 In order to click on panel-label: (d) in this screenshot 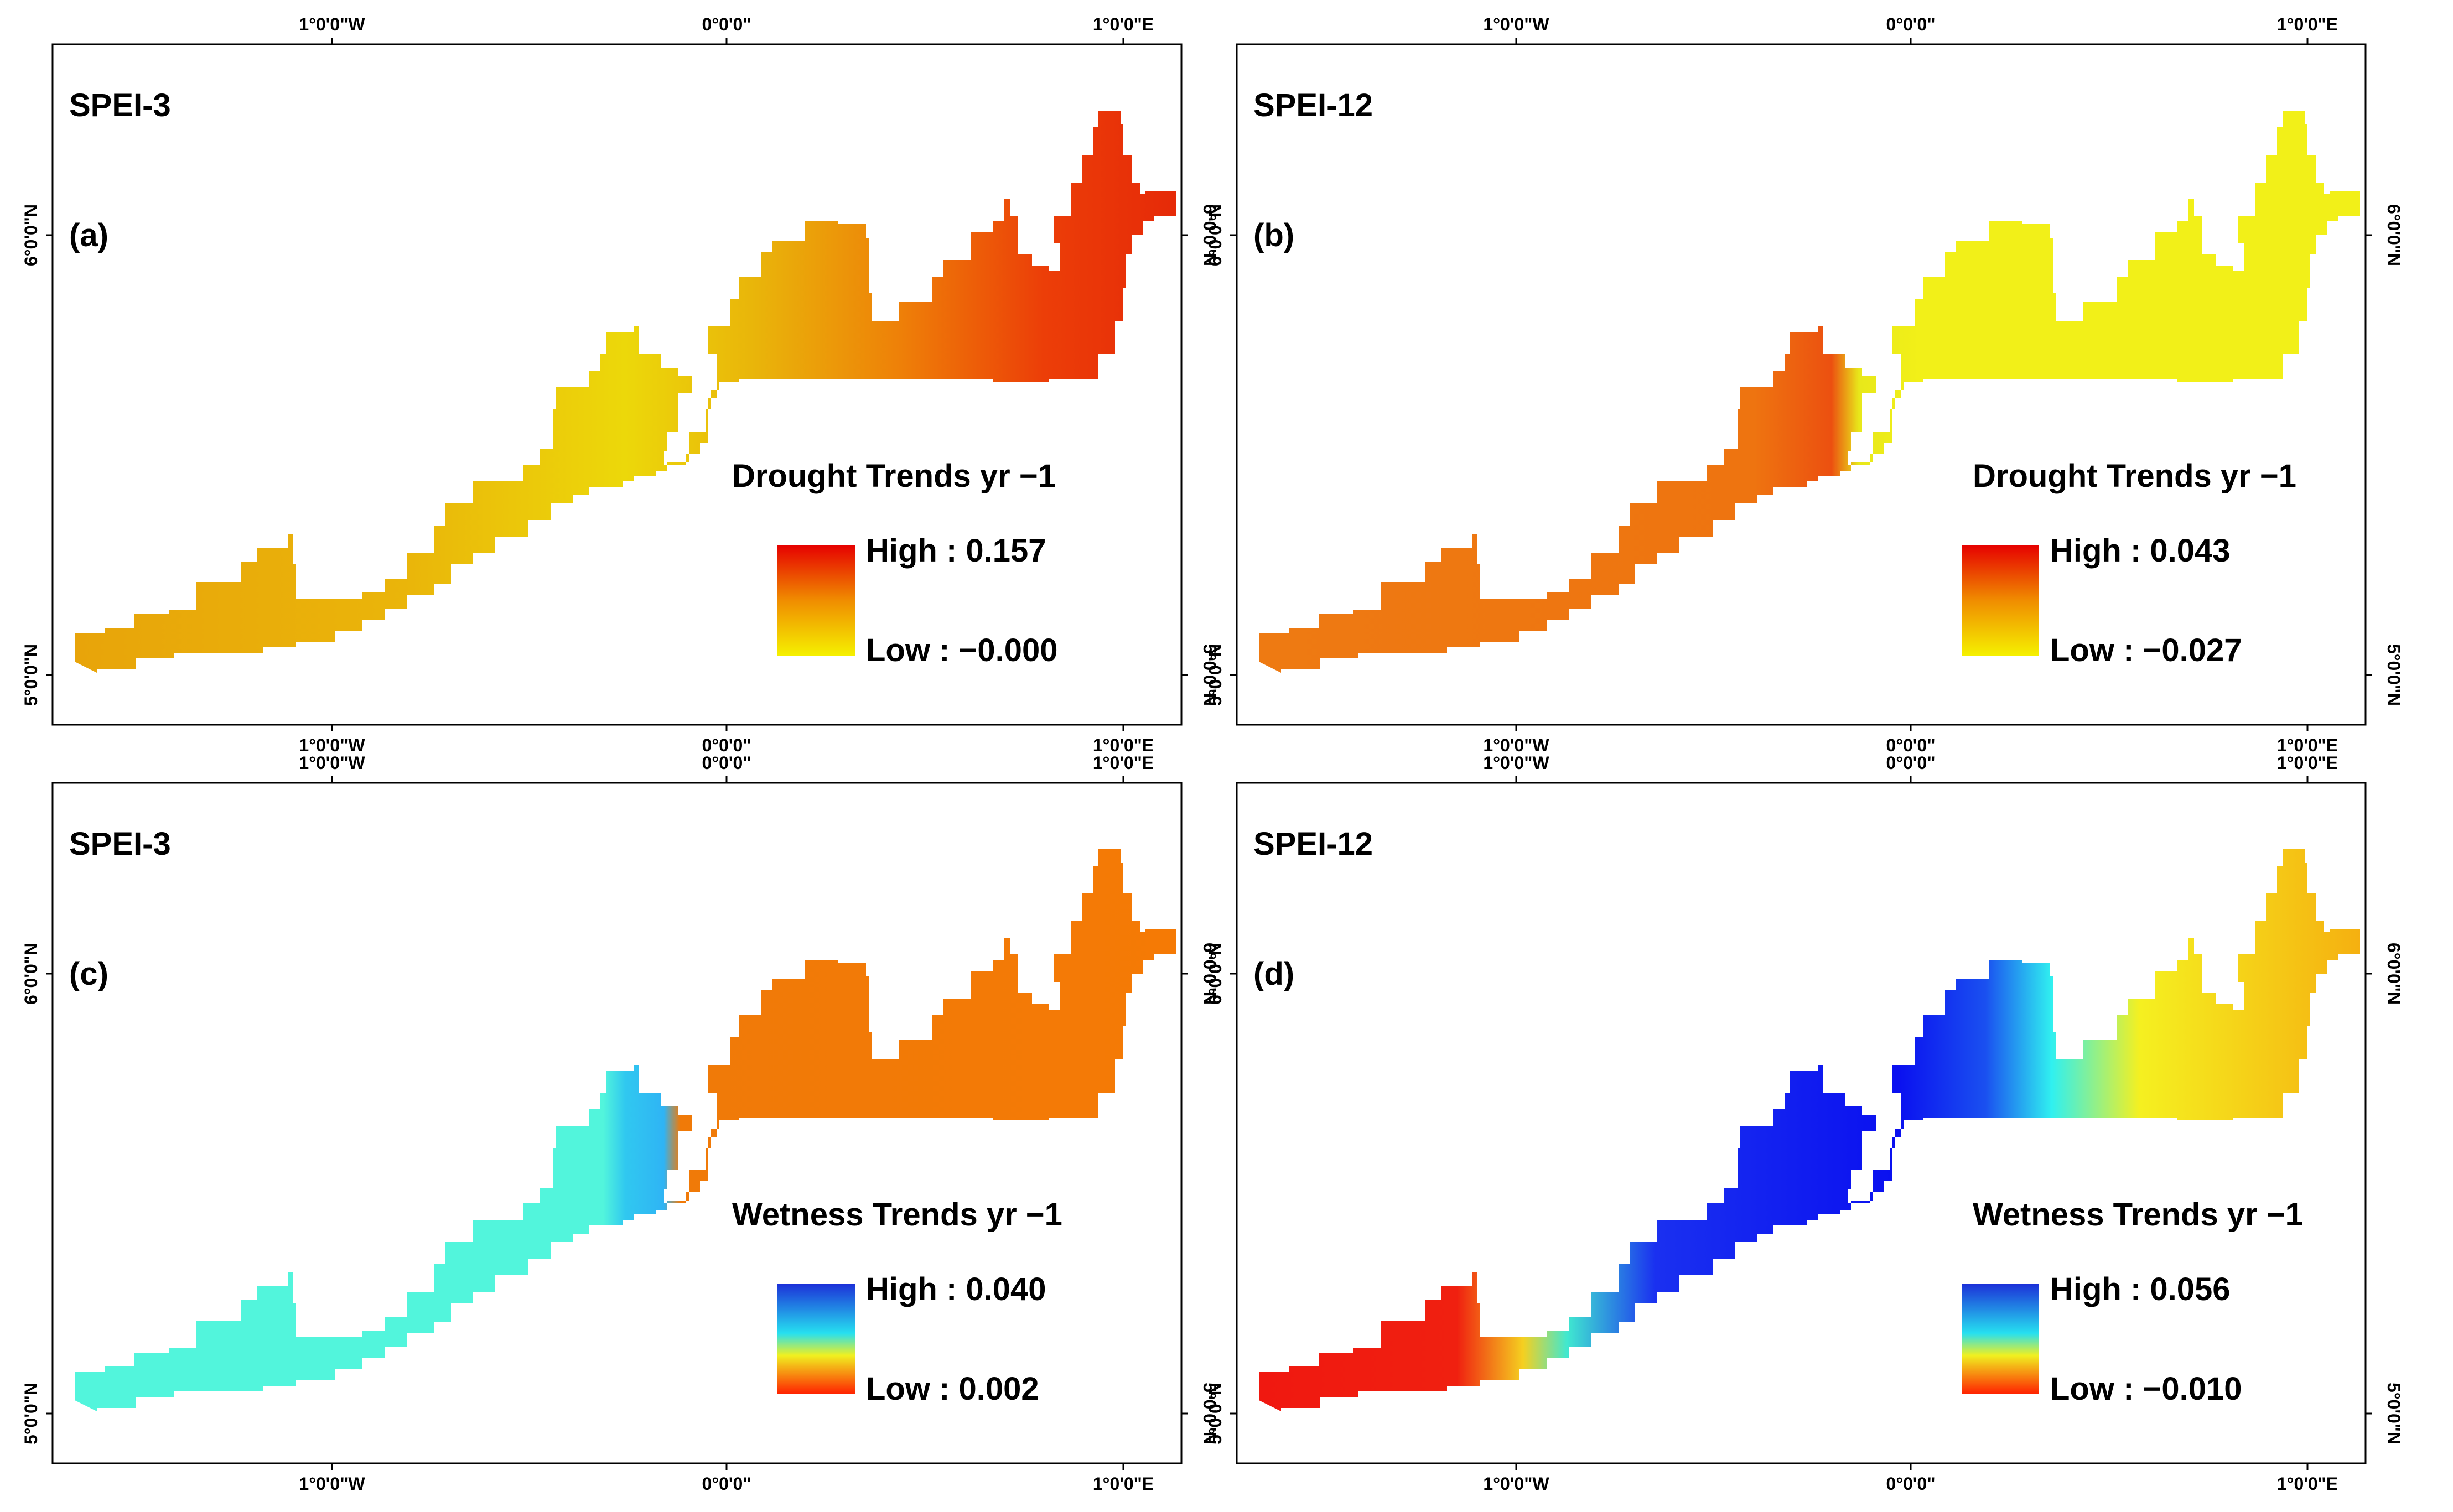, I will do `click(1273, 974)`.